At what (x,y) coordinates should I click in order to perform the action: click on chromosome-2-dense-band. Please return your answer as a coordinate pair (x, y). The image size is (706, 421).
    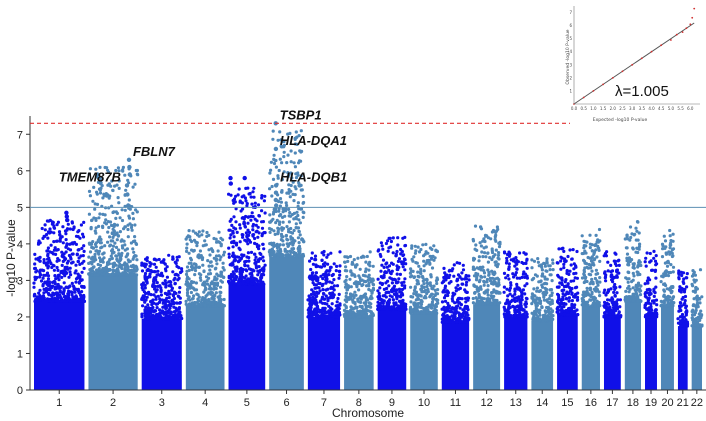
    Looking at the image, I should click on (113, 332).